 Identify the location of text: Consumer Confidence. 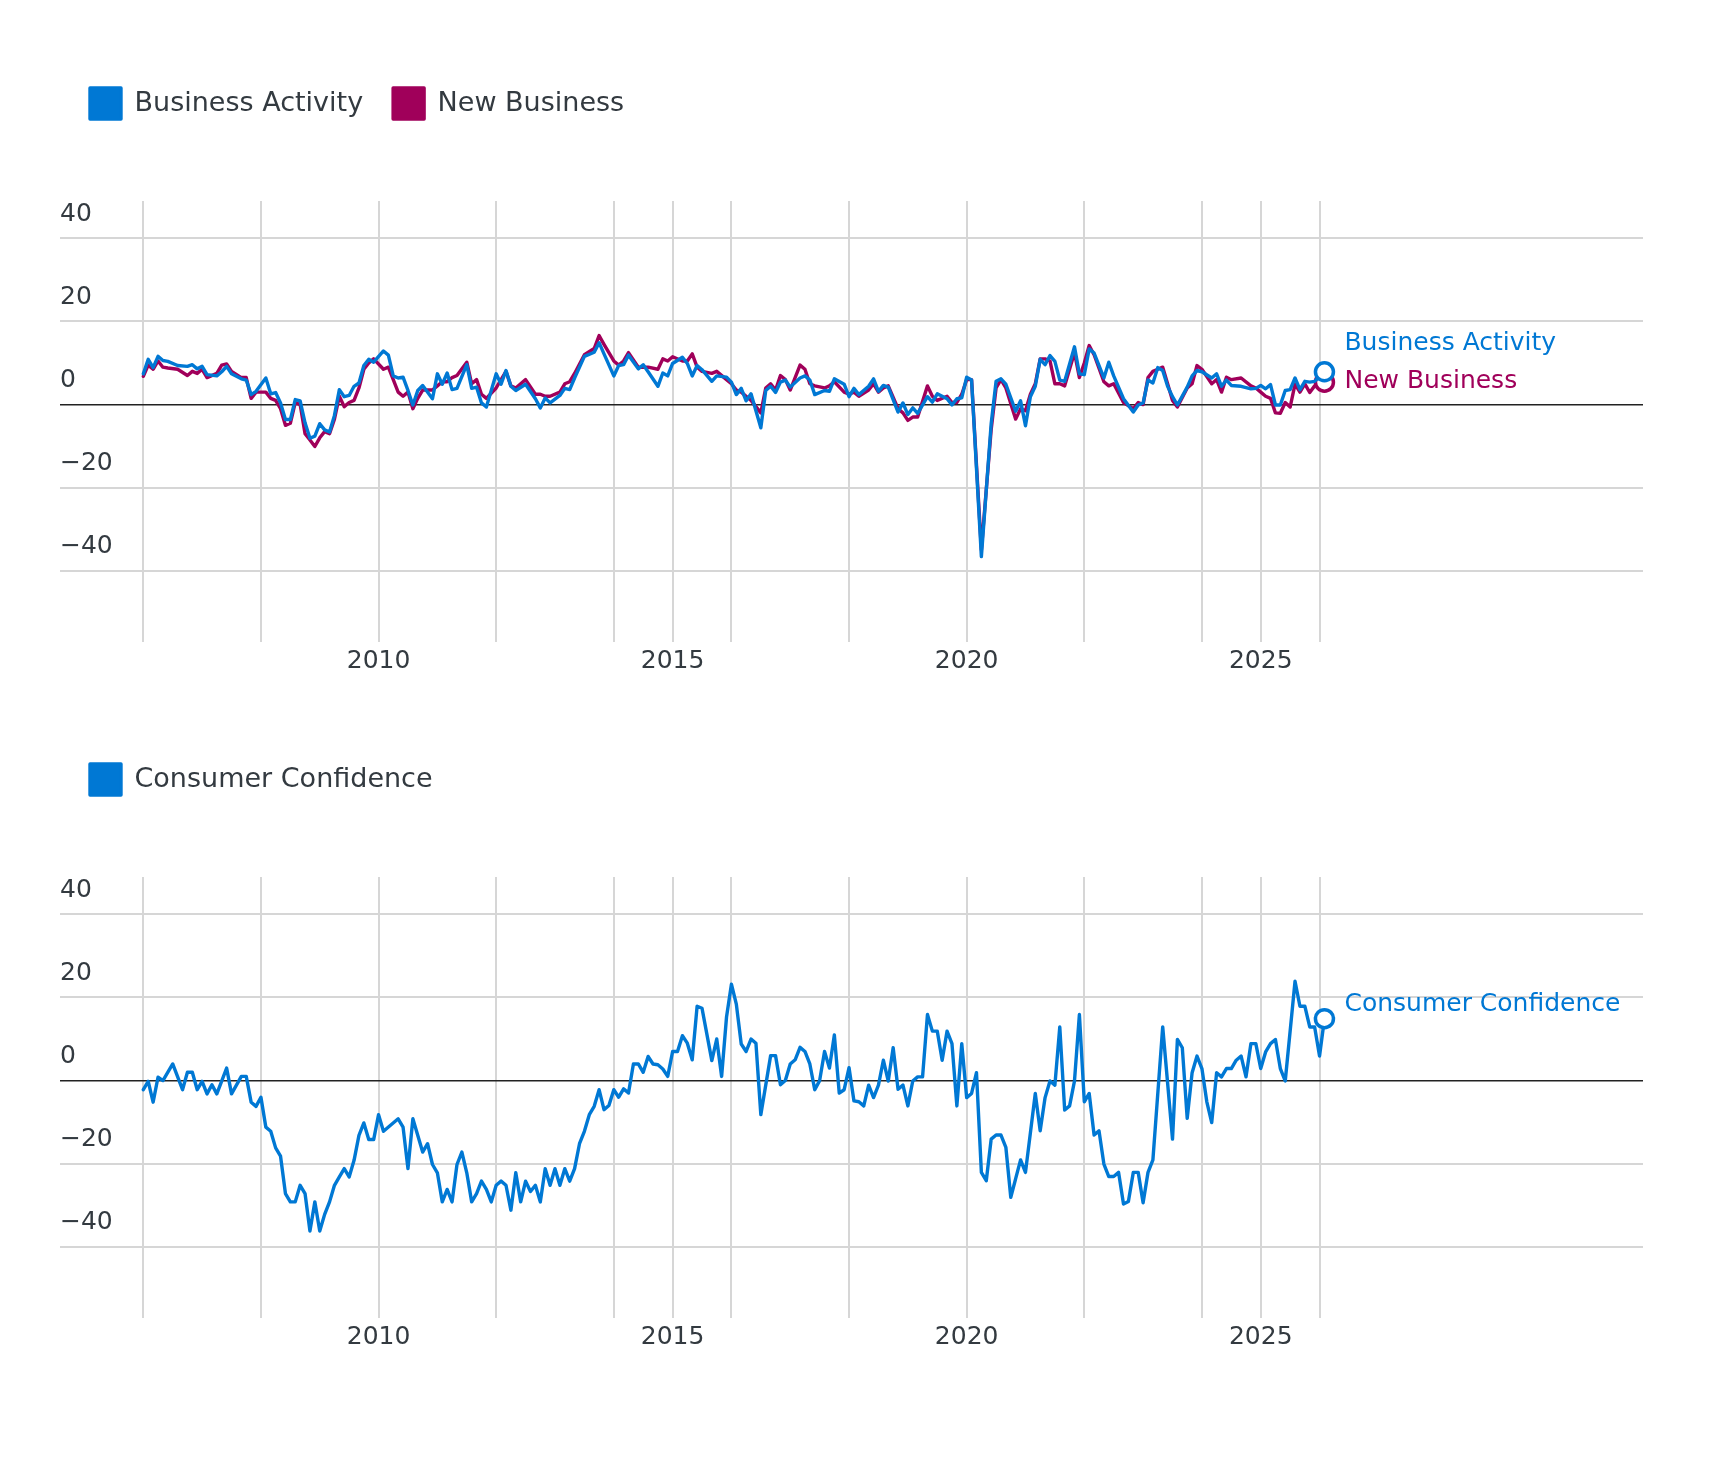
(1482, 1003).